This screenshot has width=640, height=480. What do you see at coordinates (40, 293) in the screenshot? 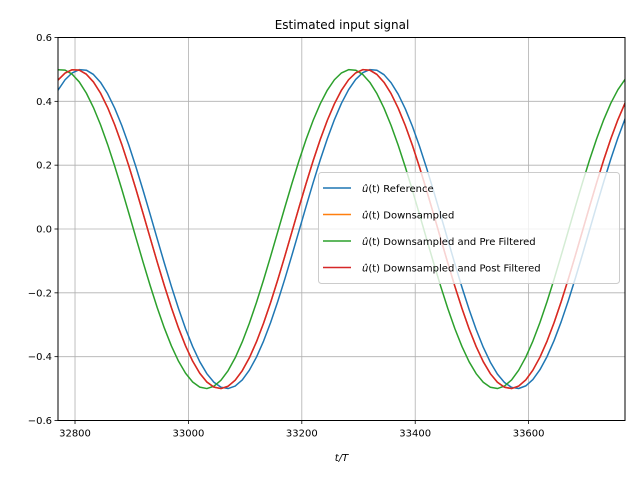
I see `y-tick-label: −0.2` at bounding box center [40, 293].